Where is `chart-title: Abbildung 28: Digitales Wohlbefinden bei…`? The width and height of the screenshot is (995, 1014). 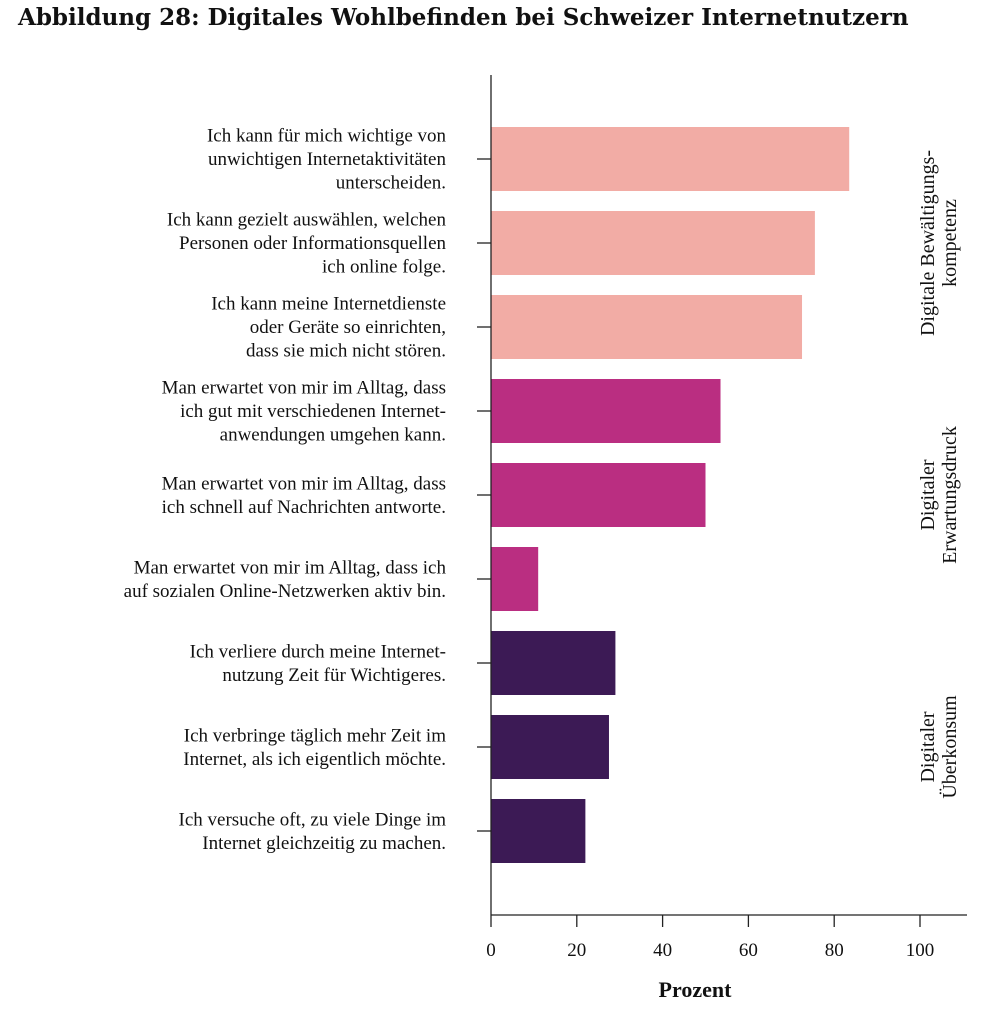
chart-title: Abbildung 28: Digitales Wohlbefinden bei… is located at coordinates (463, 17).